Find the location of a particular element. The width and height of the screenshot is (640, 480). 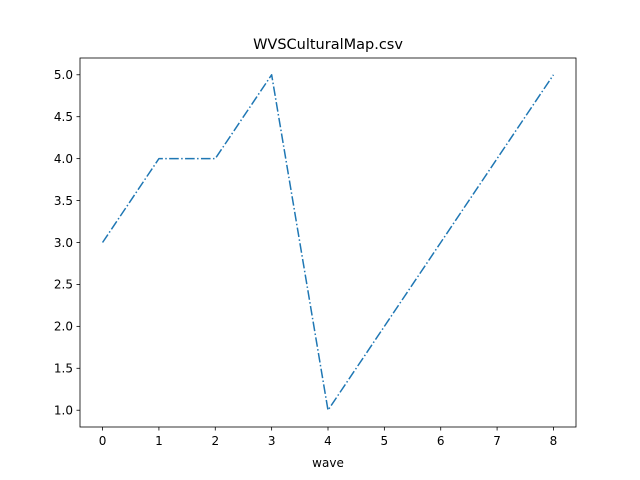

x-tick-label: 0 is located at coordinates (103, 441).